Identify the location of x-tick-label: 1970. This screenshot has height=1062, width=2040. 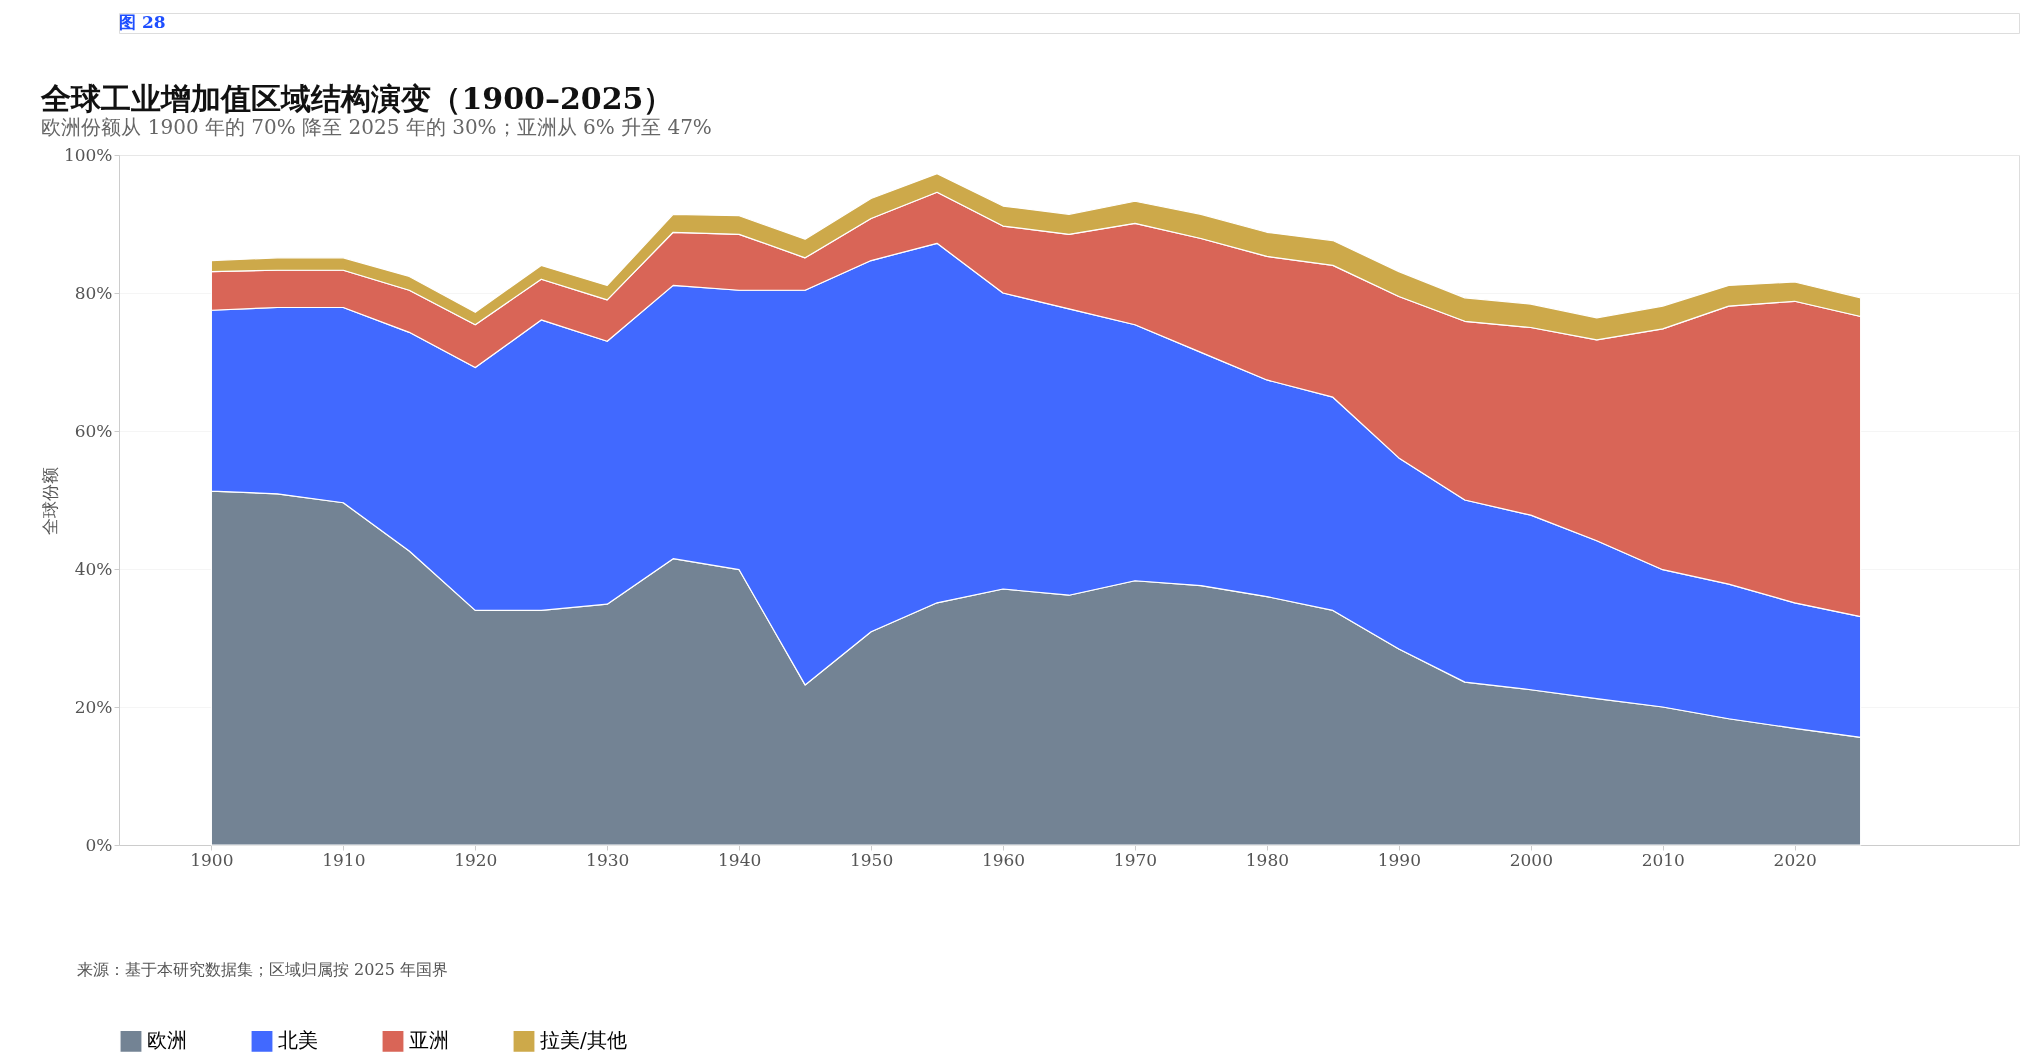
(1135, 859).